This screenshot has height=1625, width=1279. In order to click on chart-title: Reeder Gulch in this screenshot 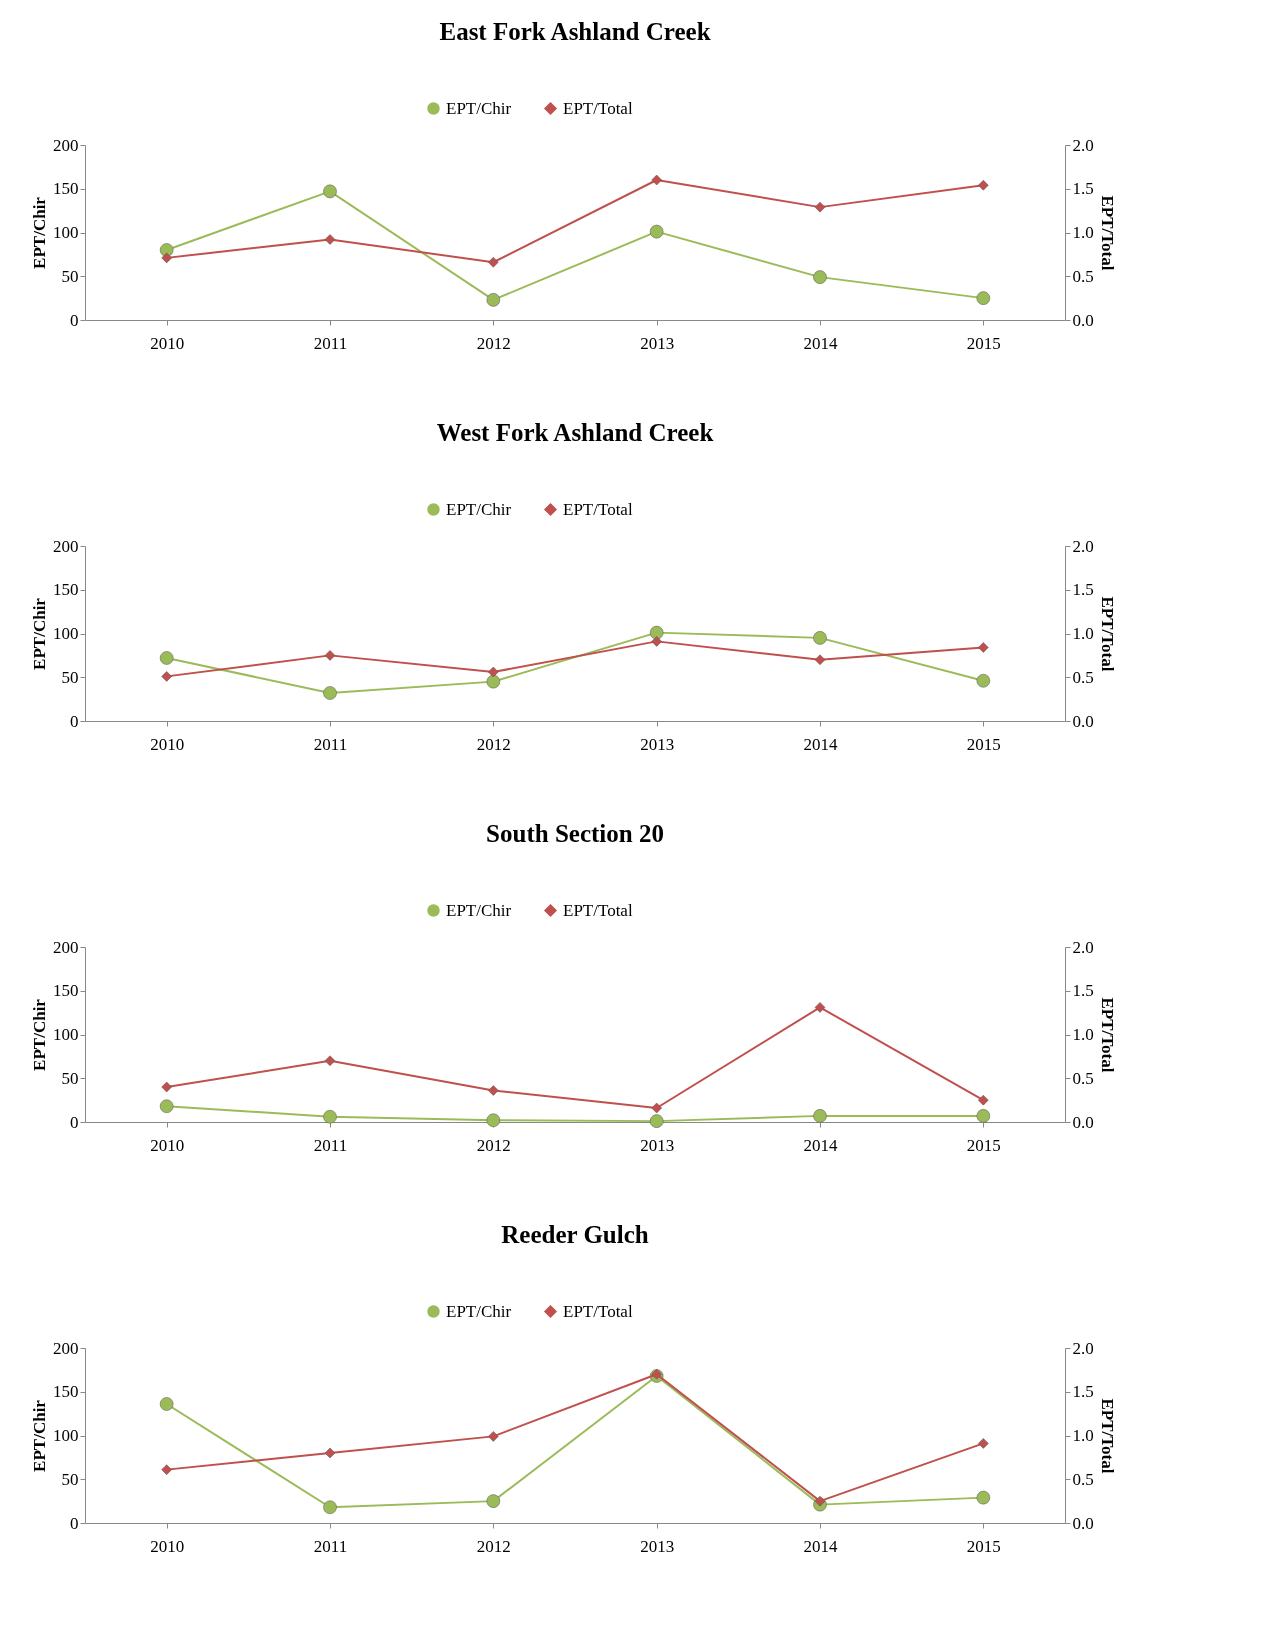, I will do `click(575, 1234)`.